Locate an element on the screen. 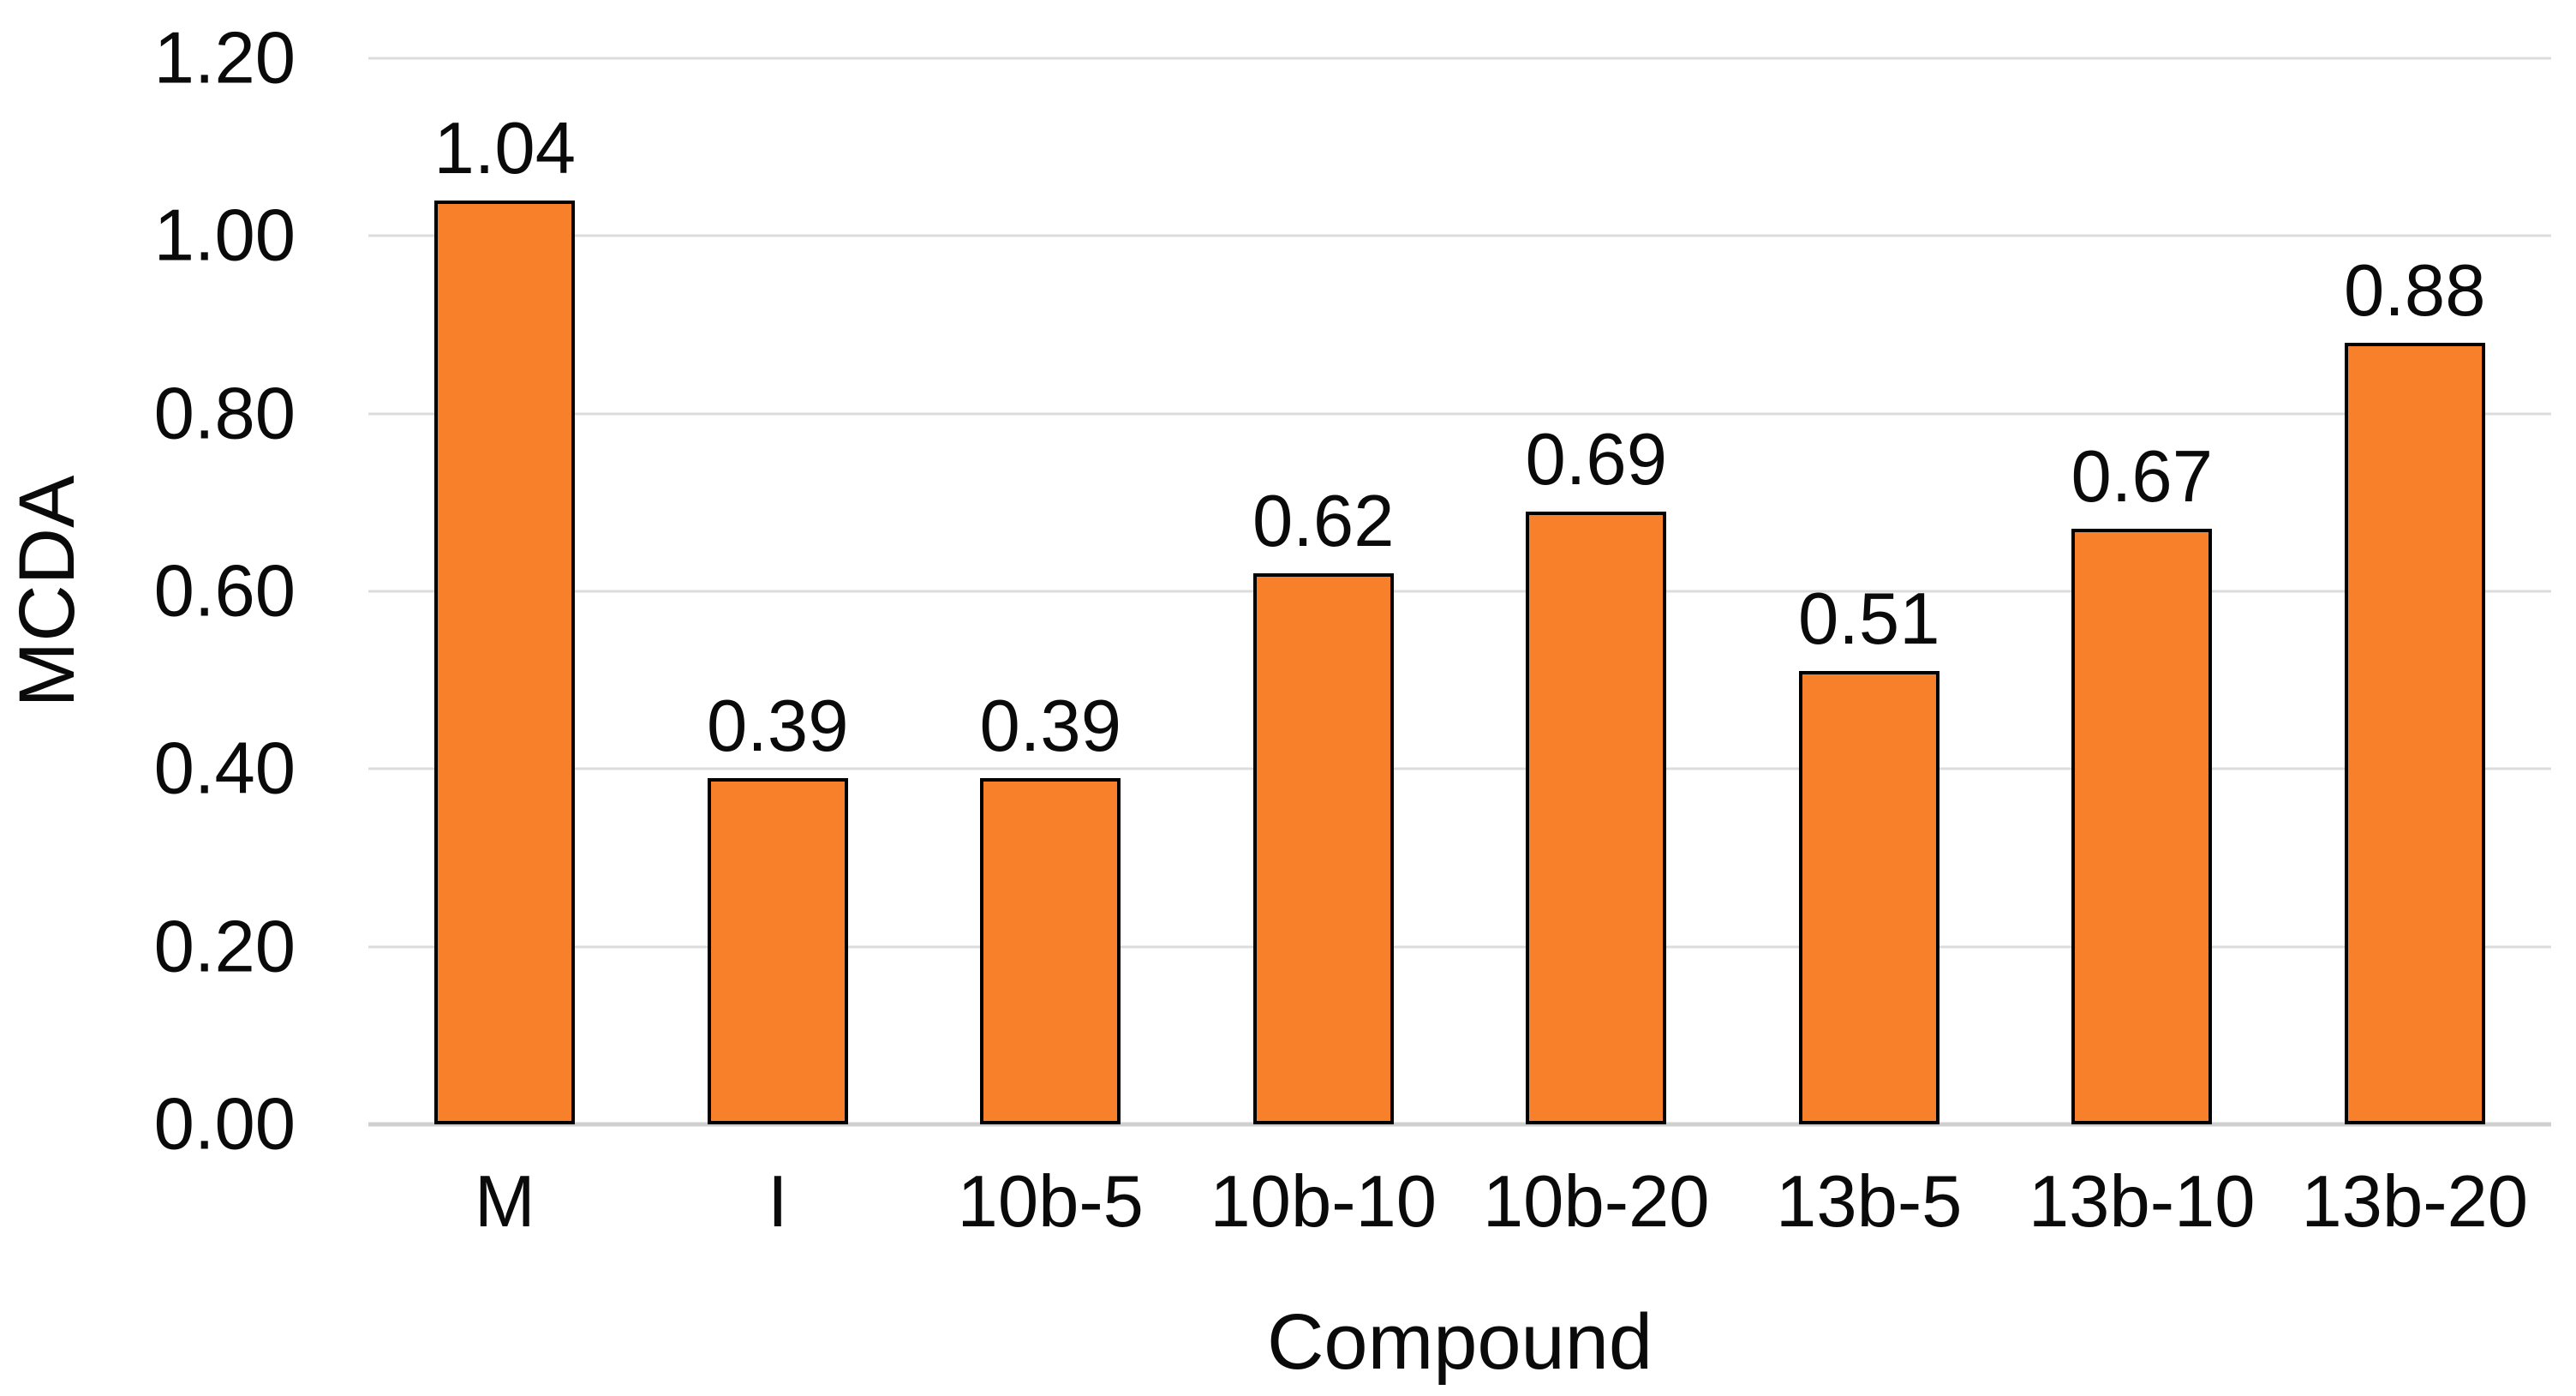 This screenshot has width=2576, height=1396. y-axis-tick-labels: 0.00 0.20 0.40 0.60 0.80 1.00 1.20 is located at coordinates (148, 591).